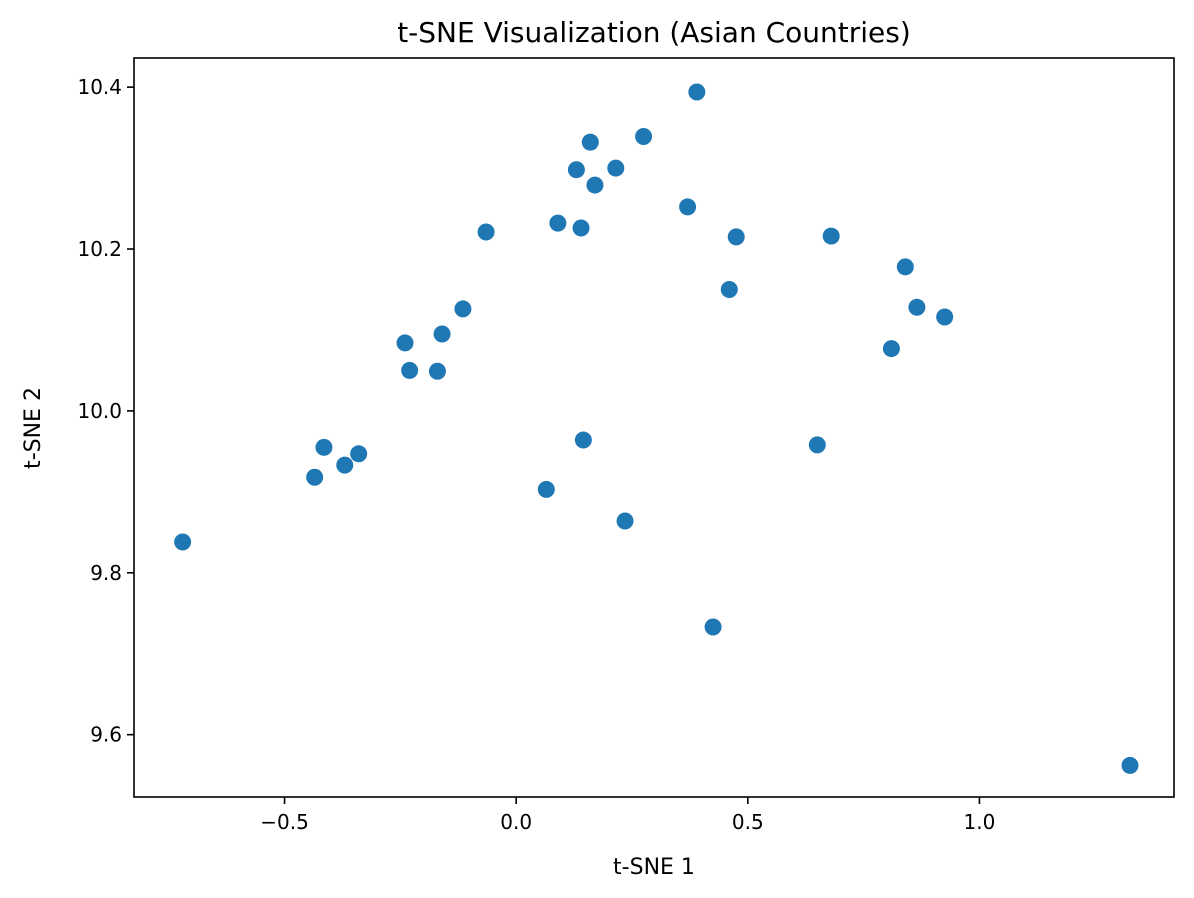 The image size is (1194, 898). Describe the element at coordinates (516, 822) in the screenshot. I see `x-tick-label: 0.0` at that location.